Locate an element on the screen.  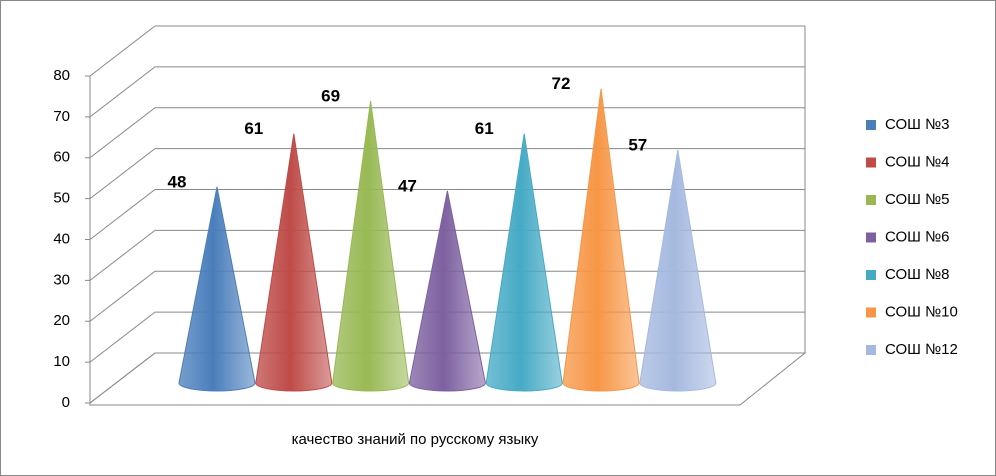
y-tick-label: 60 is located at coordinates (61, 157).